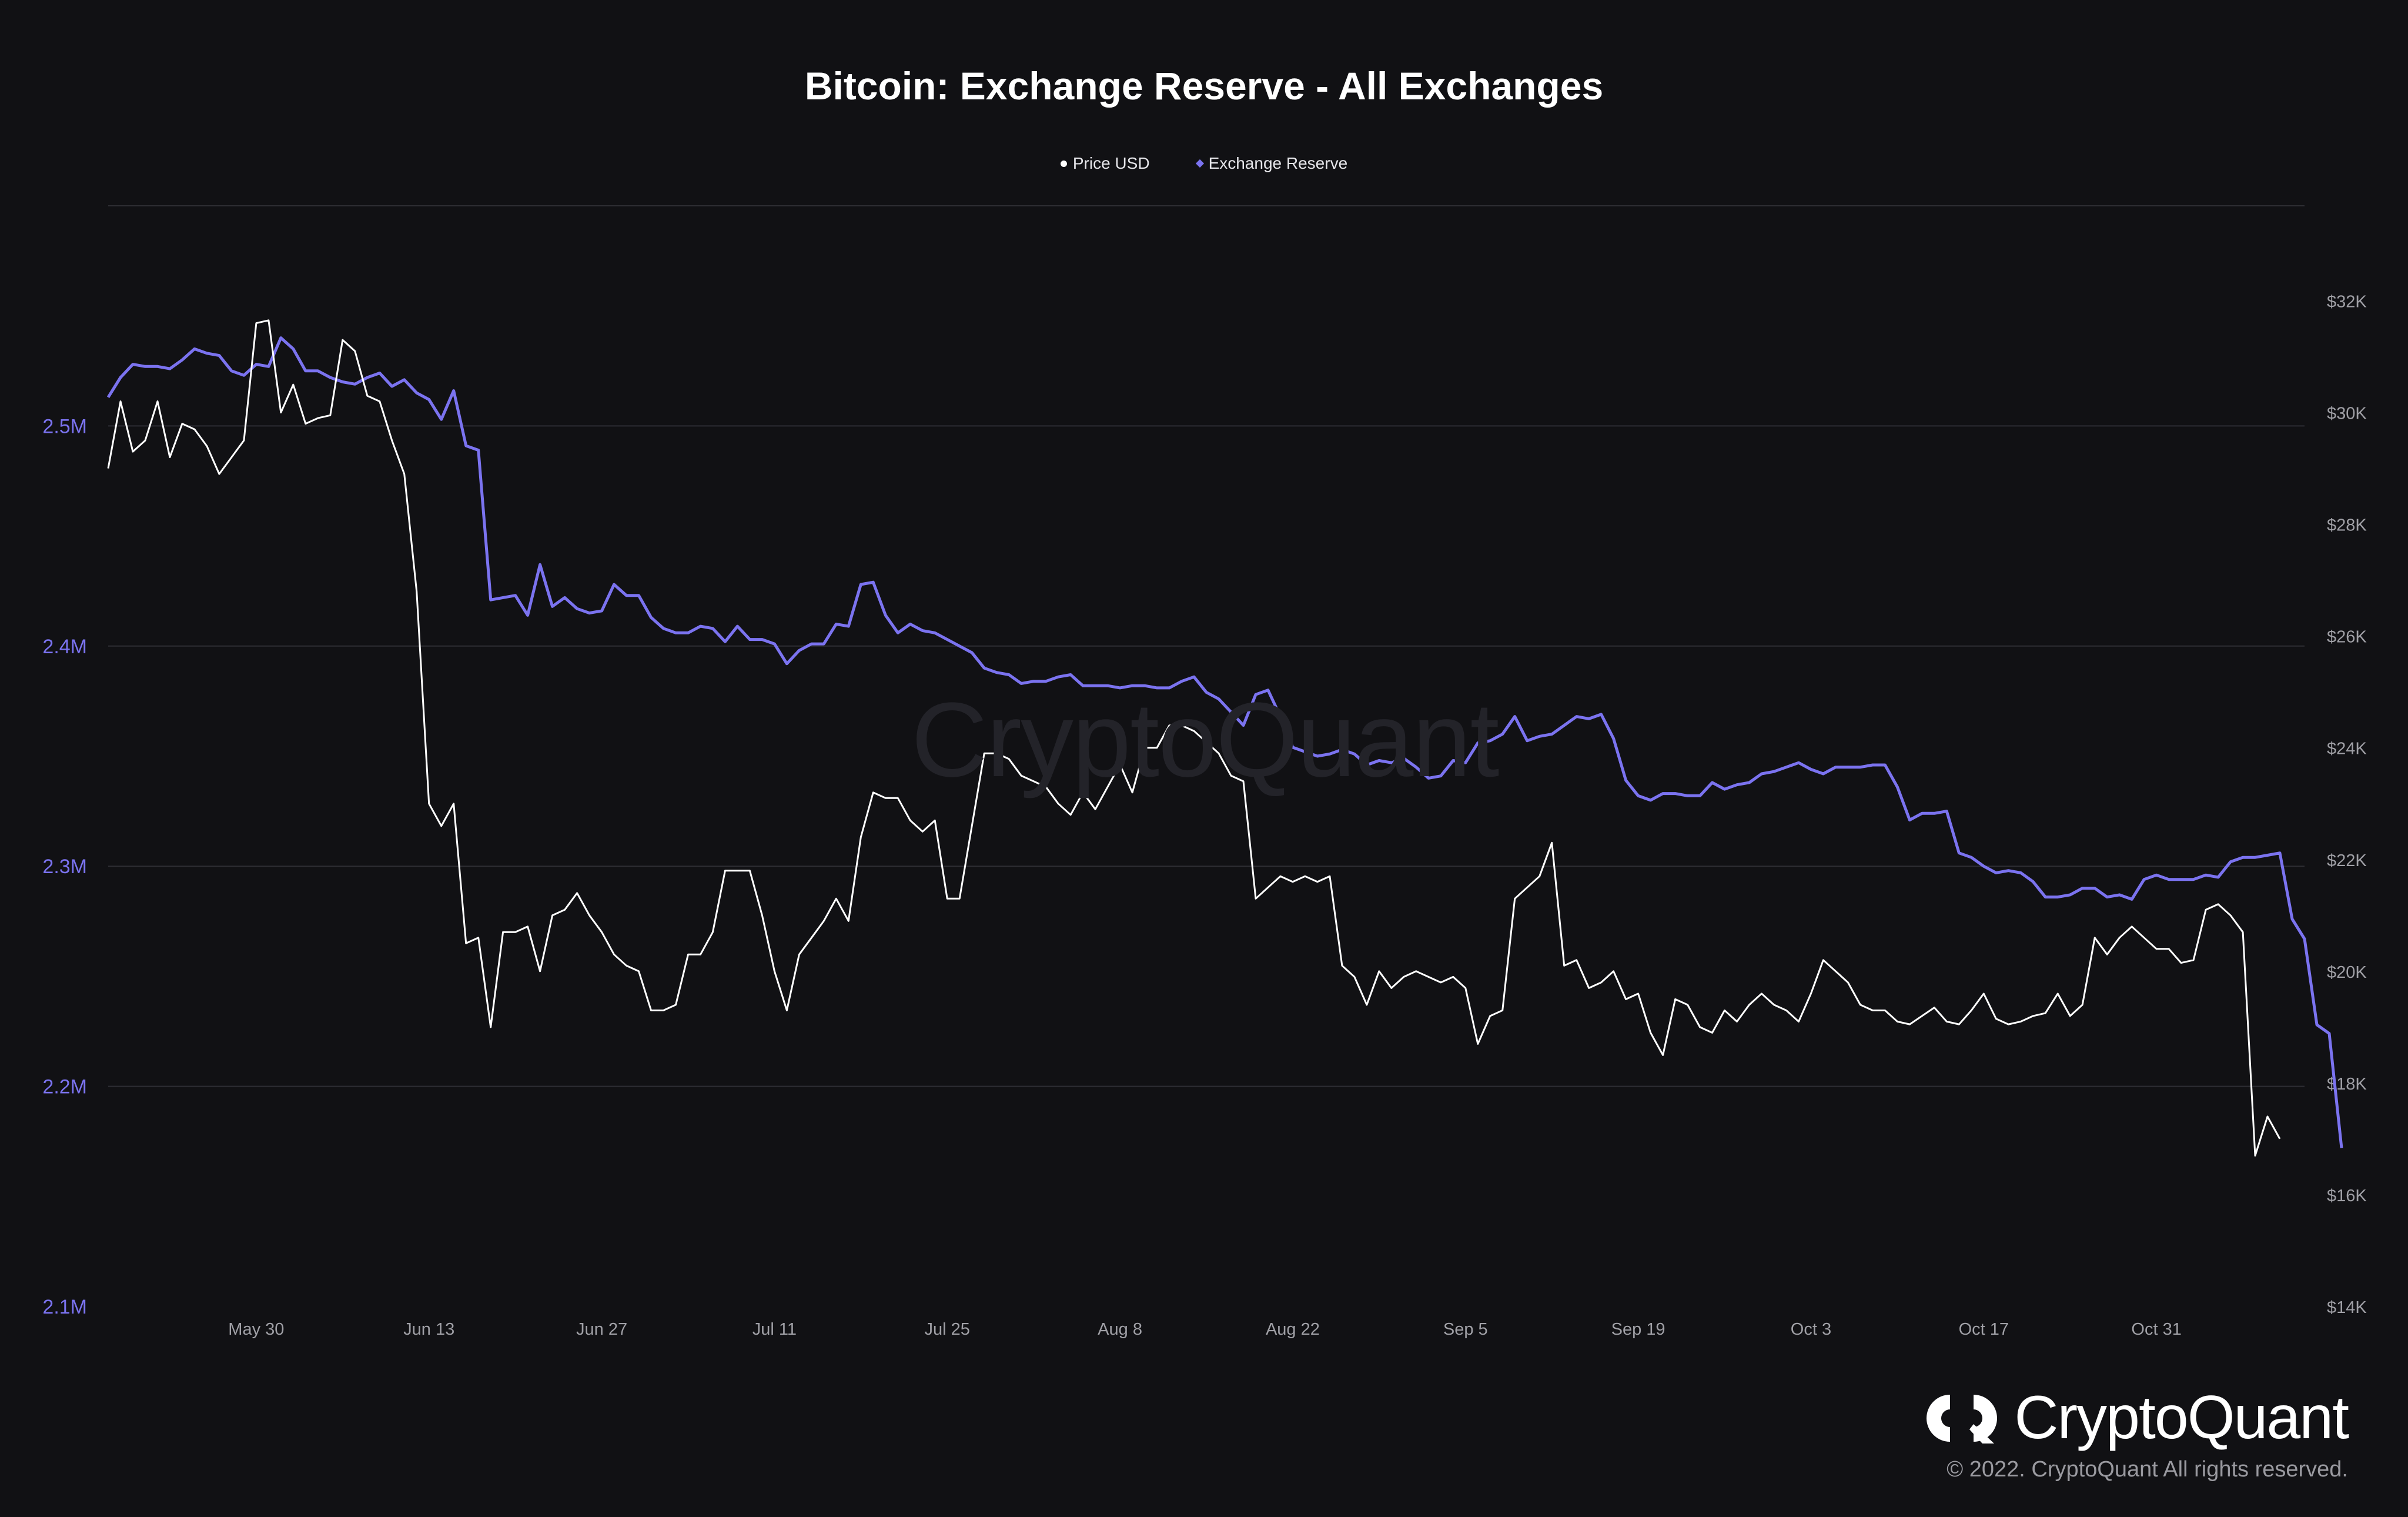 The height and width of the screenshot is (1517, 2408). I want to click on brand-logo: CryptoQuant, so click(2136, 1418).